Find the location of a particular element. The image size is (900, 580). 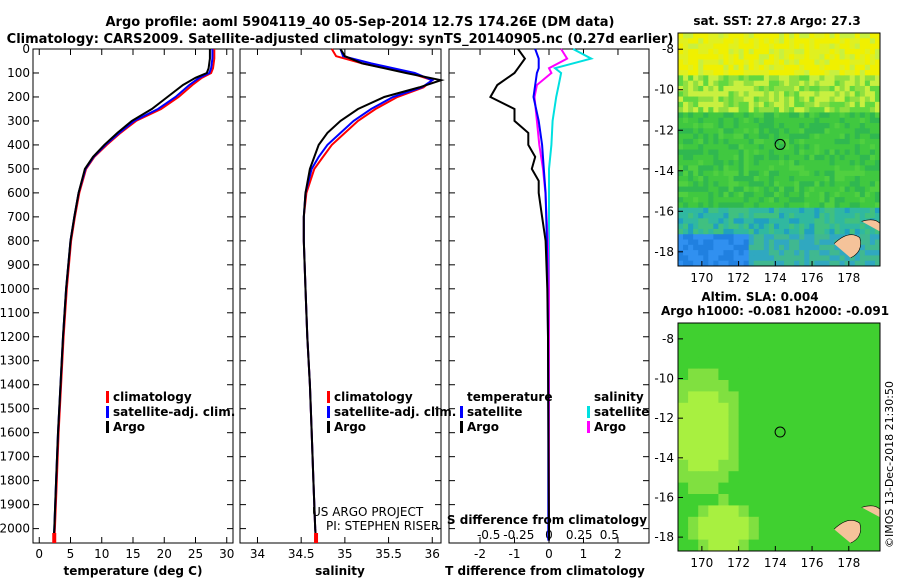

bottom-marker is located at coordinates (54, 538).